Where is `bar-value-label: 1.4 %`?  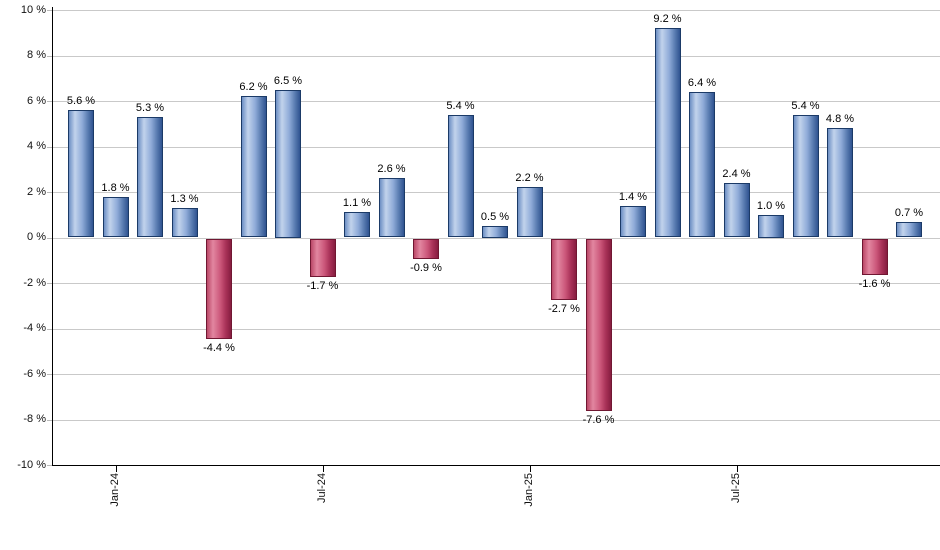
bar-value-label: 1.4 % is located at coordinates (633, 196).